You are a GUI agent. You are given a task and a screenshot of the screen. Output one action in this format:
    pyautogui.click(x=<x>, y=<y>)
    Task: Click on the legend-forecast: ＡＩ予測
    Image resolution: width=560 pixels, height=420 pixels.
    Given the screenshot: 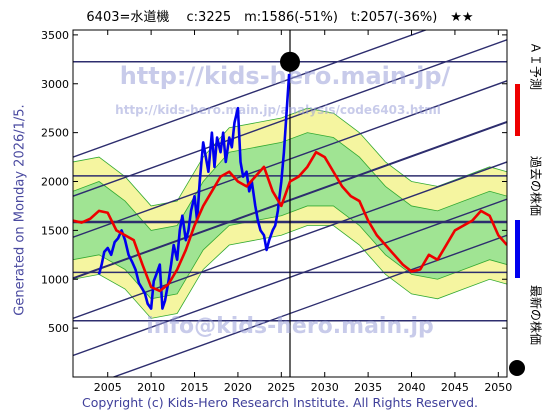 What is the action you would take?
    pyautogui.click(x=527, y=92)
    